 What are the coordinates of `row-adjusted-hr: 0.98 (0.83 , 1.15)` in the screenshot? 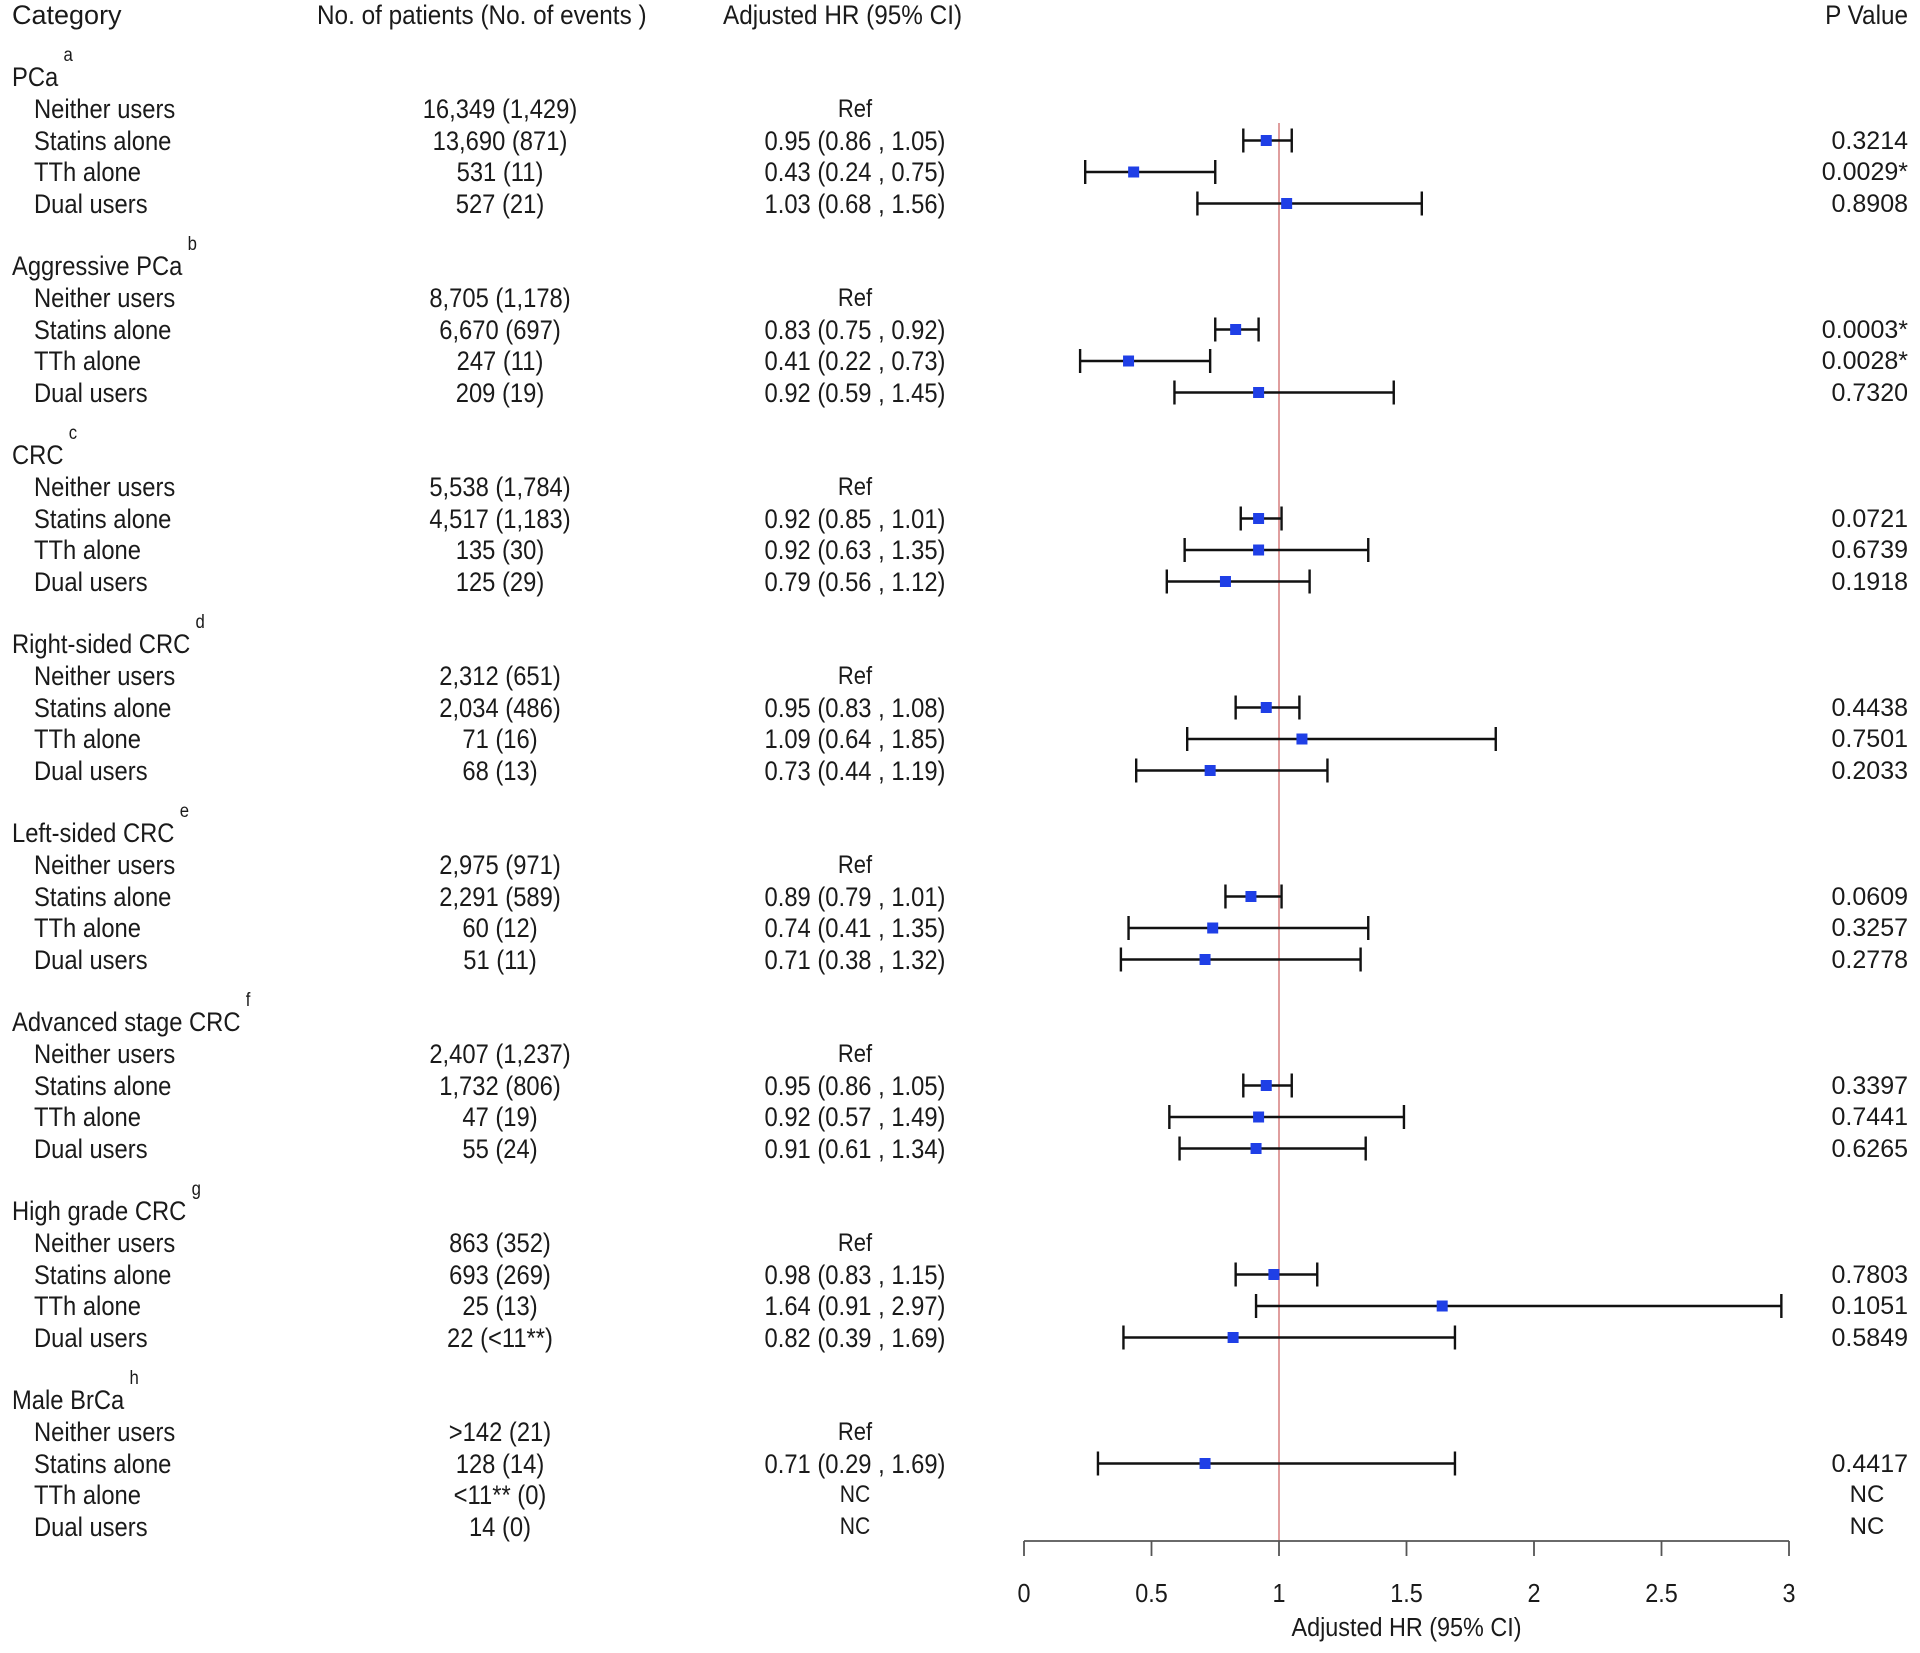 It's located at (855, 1274).